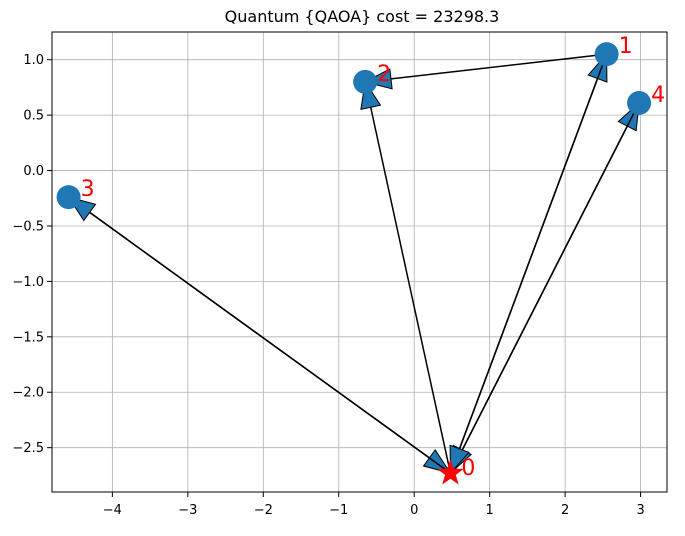 The image size is (685, 536). What do you see at coordinates (28, 448) in the screenshot?
I see `y-tick-label: −2.5` at bounding box center [28, 448].